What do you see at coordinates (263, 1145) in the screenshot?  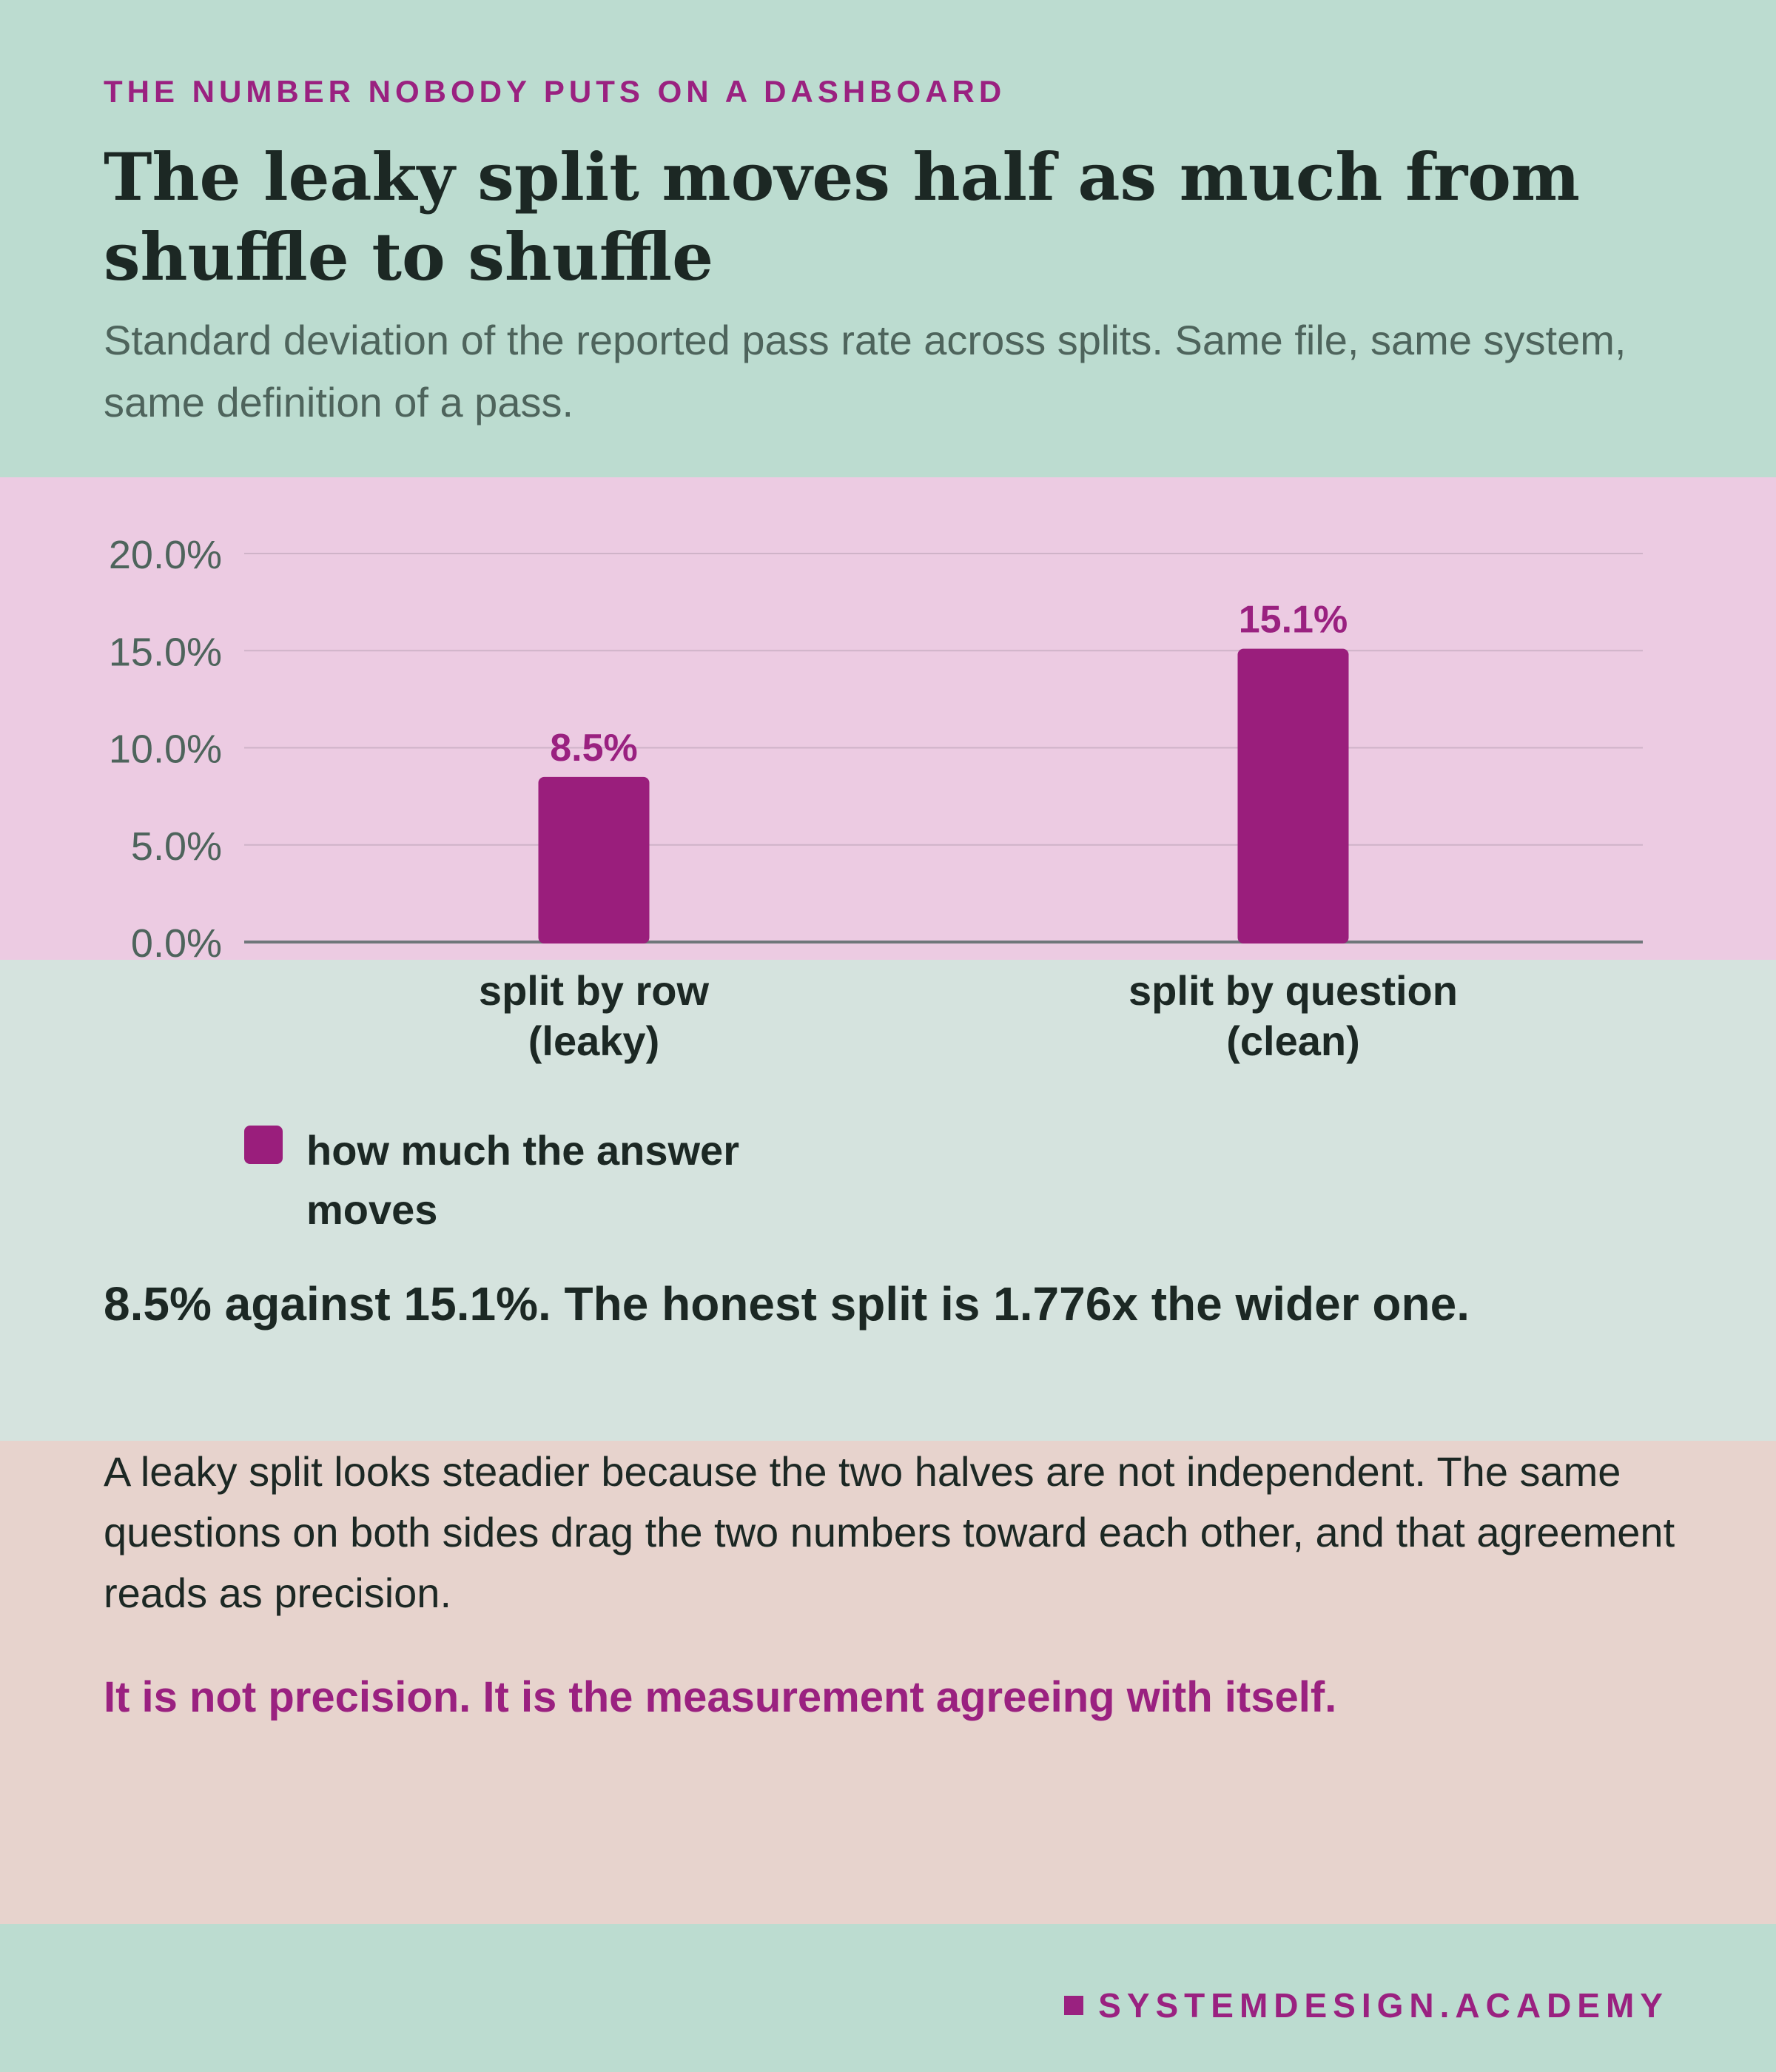 I see `legend-swatch` at bounding box center [263, 1145].